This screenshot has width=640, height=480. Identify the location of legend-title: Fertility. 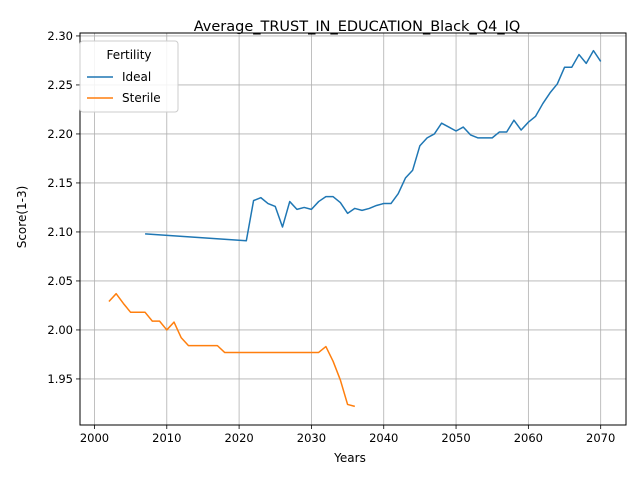
(128, 55).